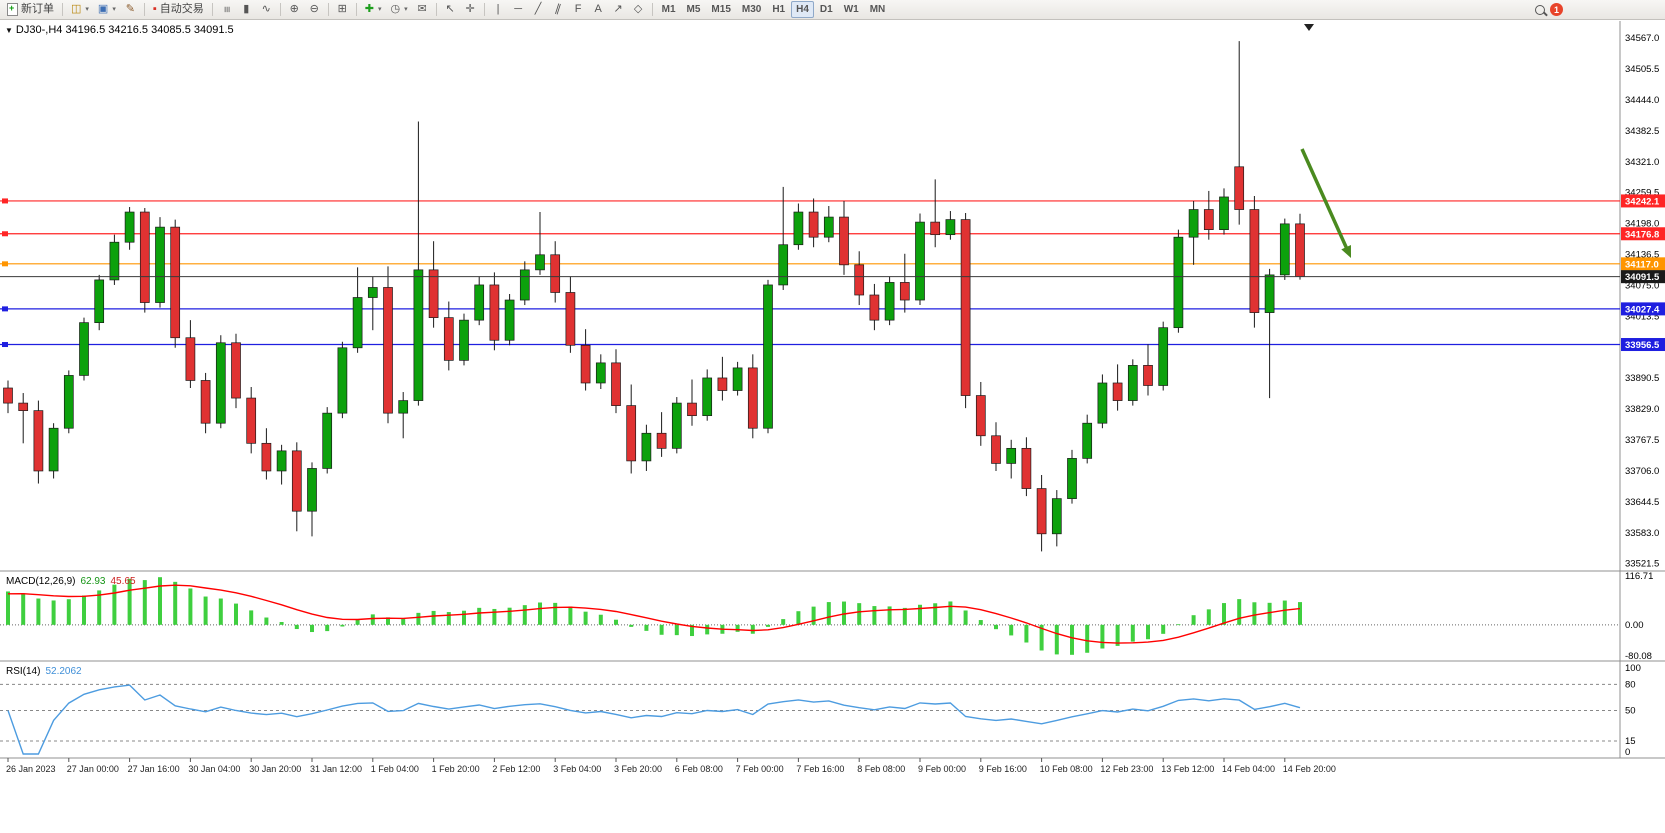  Describe the element at coordinates (577, 769) in the screenshot. I see `time-axis-label: 3 Feb 04:00` at that location.